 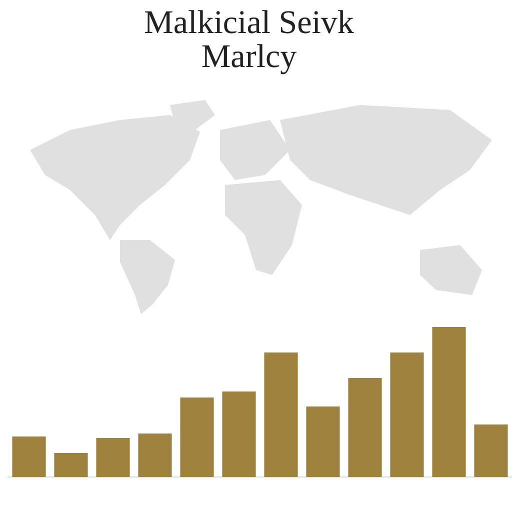 What do you see at coordinates (249, 40) in the screenshot?
I see `chart-title: Malkicial Seivk Marlcy` at bounding box center [249, 40].